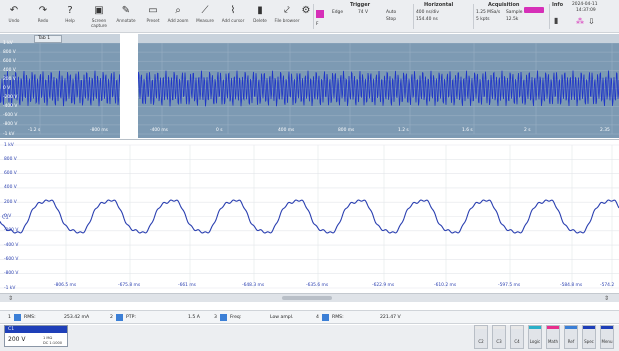 The image size is (619, 351). What do you see at coordinates (236, 317) in the screenshot?
I see `measurement-3-name: Freq:` at bounding box center [236, 317].